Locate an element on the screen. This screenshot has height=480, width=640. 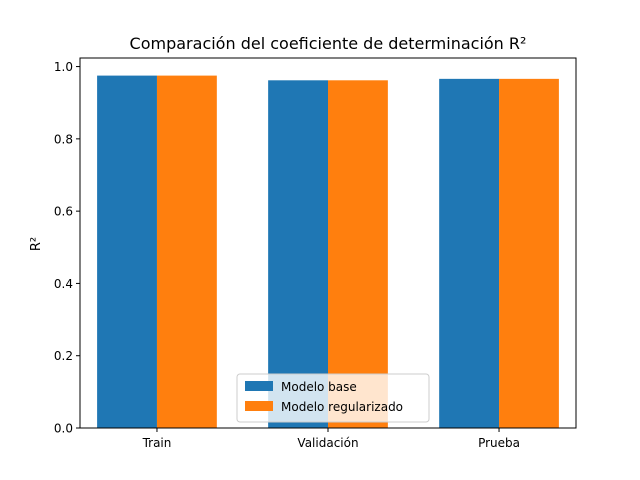
x-tick-label: Validación is located at coordinates (327, 443).